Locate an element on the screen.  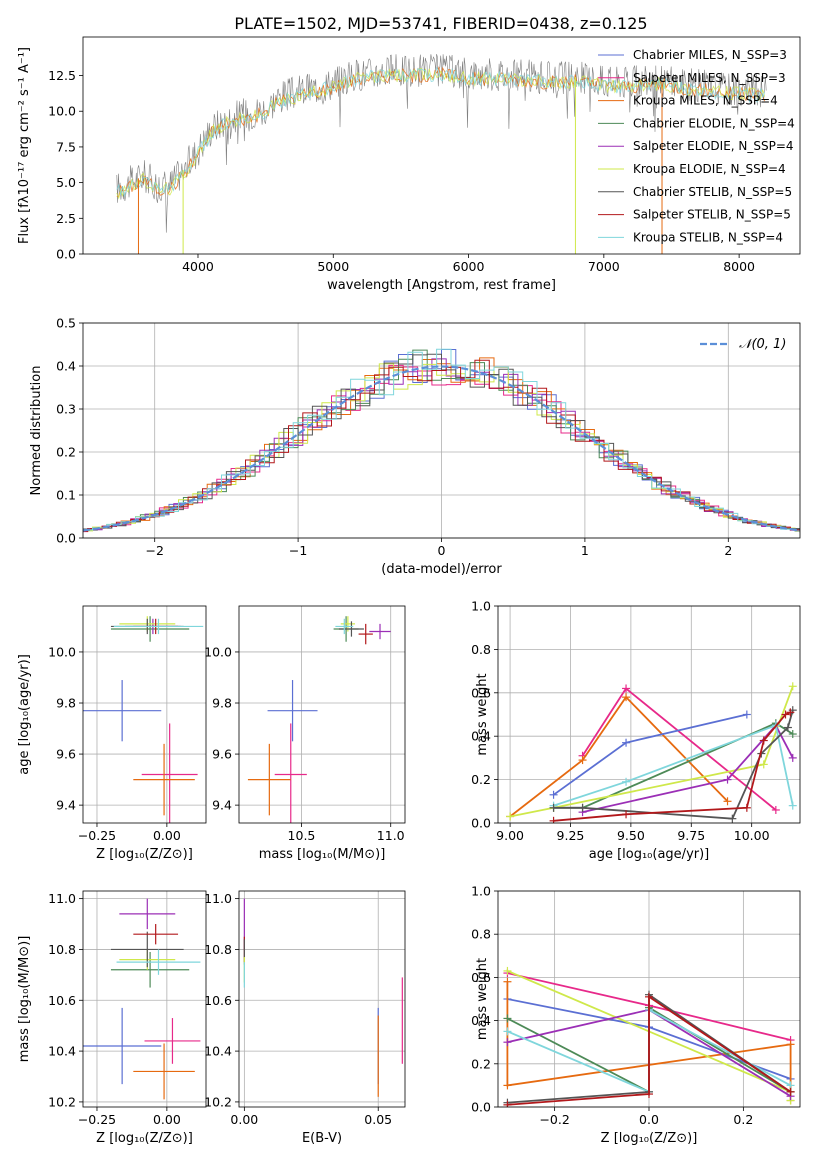
age-vs-Z-frame is located at coordinates (144, 714).